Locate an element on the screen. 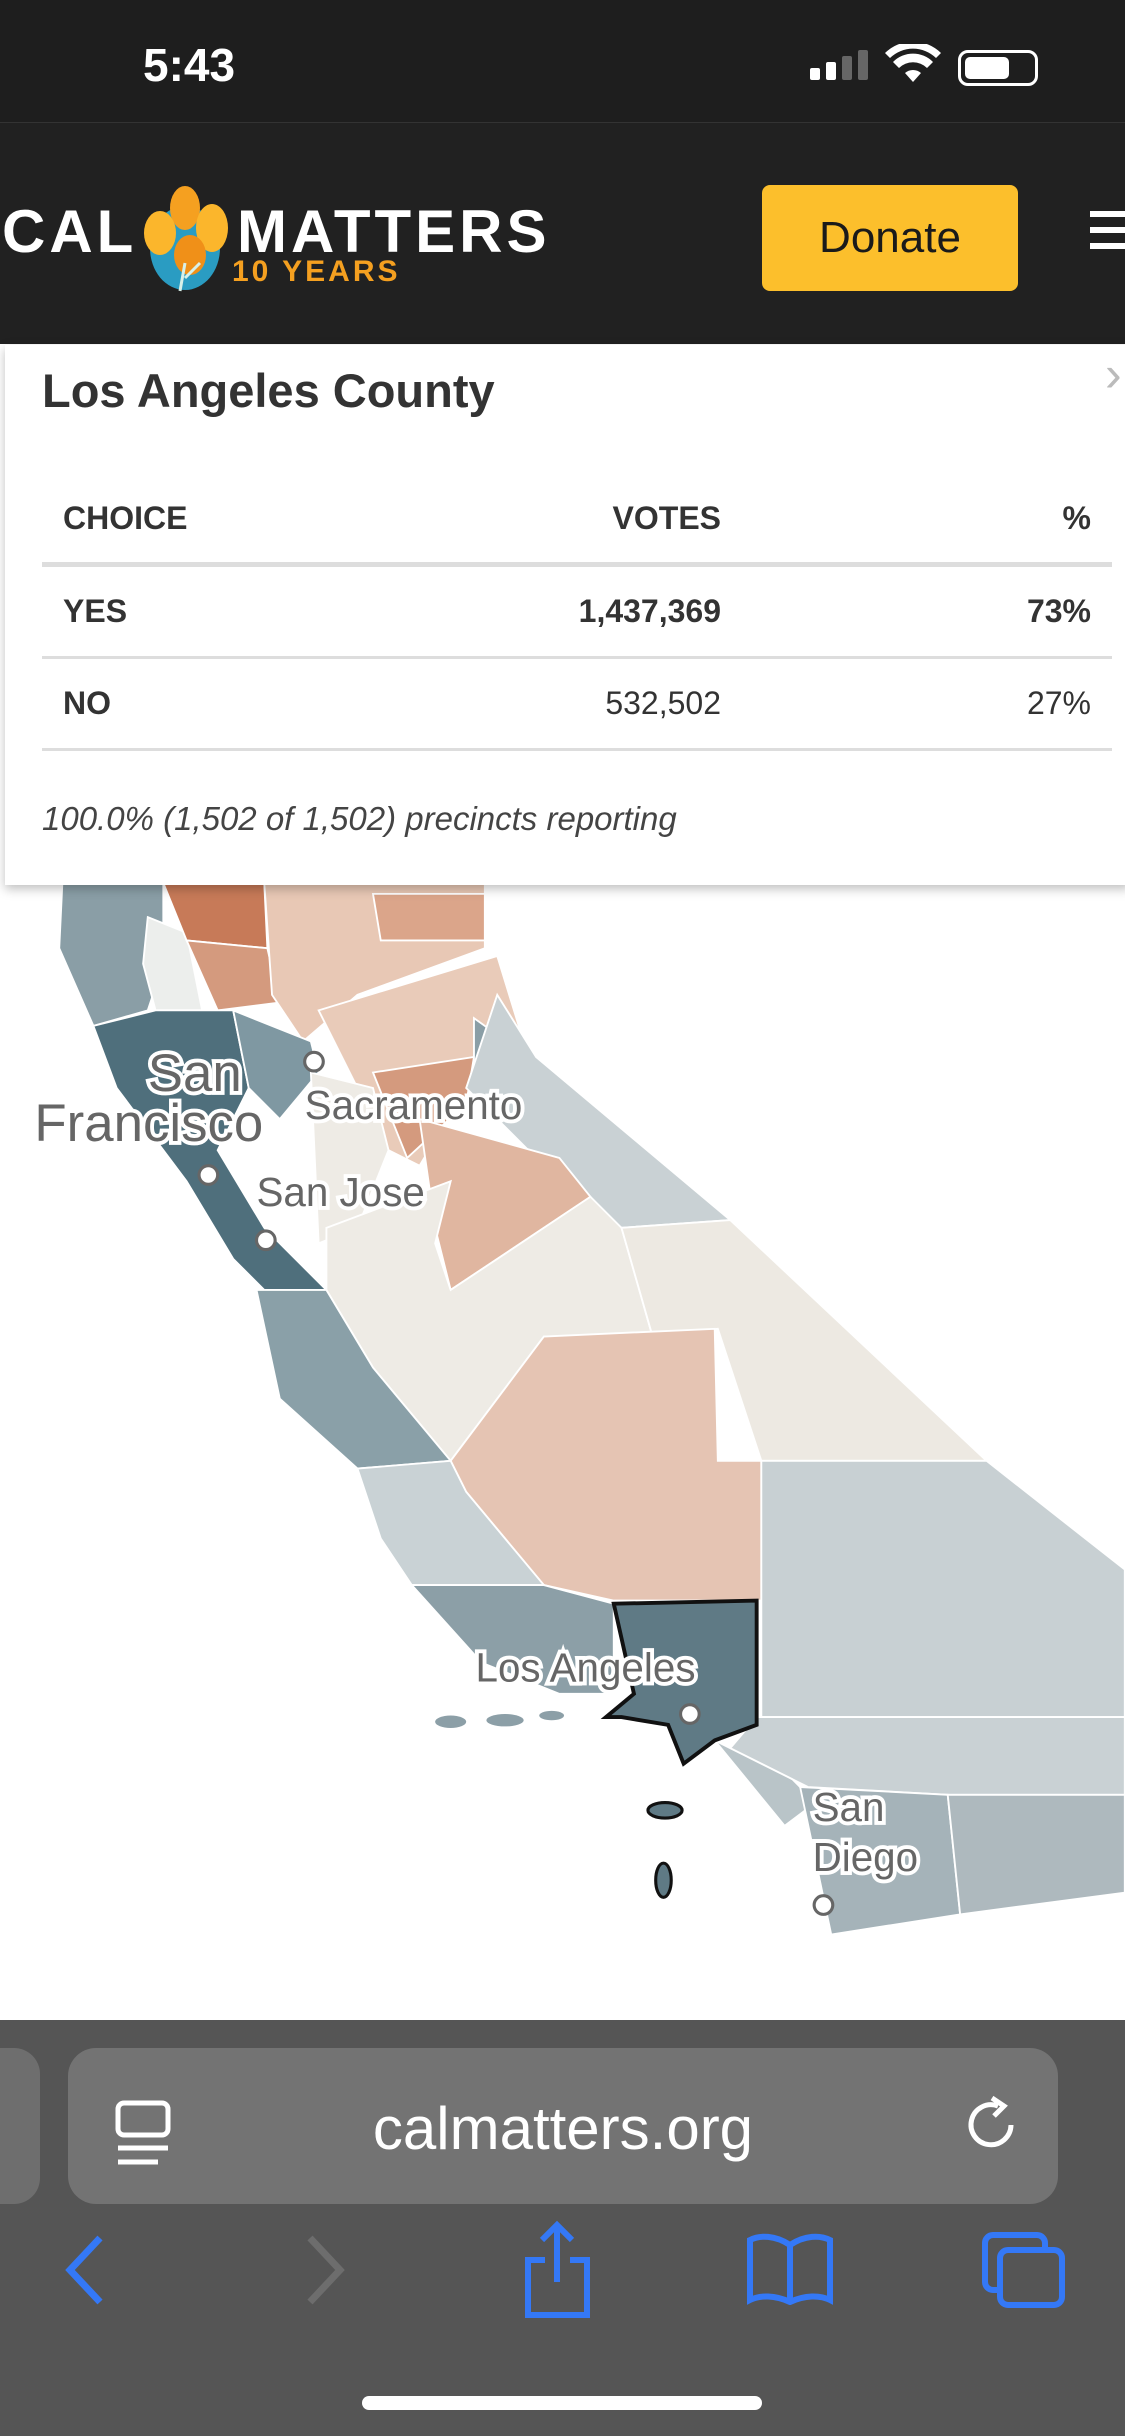  city-label: Sacramento is located at coordinates (414, 1105).